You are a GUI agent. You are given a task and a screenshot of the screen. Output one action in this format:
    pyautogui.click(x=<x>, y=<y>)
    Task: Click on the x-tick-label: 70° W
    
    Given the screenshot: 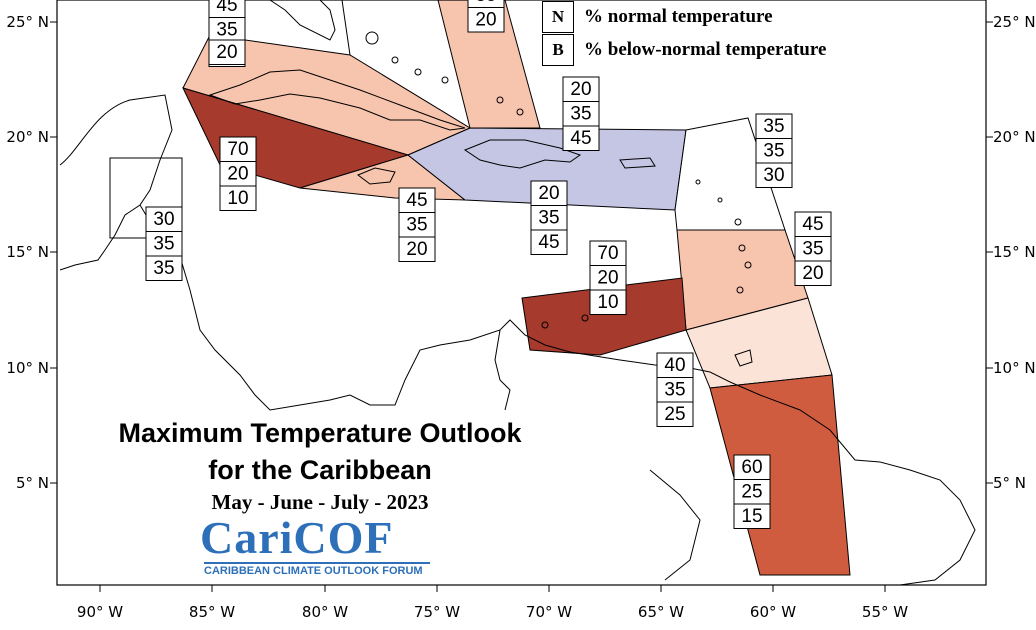 What is the action you would take?
    pyautogui.click(x=549, y=612)
    